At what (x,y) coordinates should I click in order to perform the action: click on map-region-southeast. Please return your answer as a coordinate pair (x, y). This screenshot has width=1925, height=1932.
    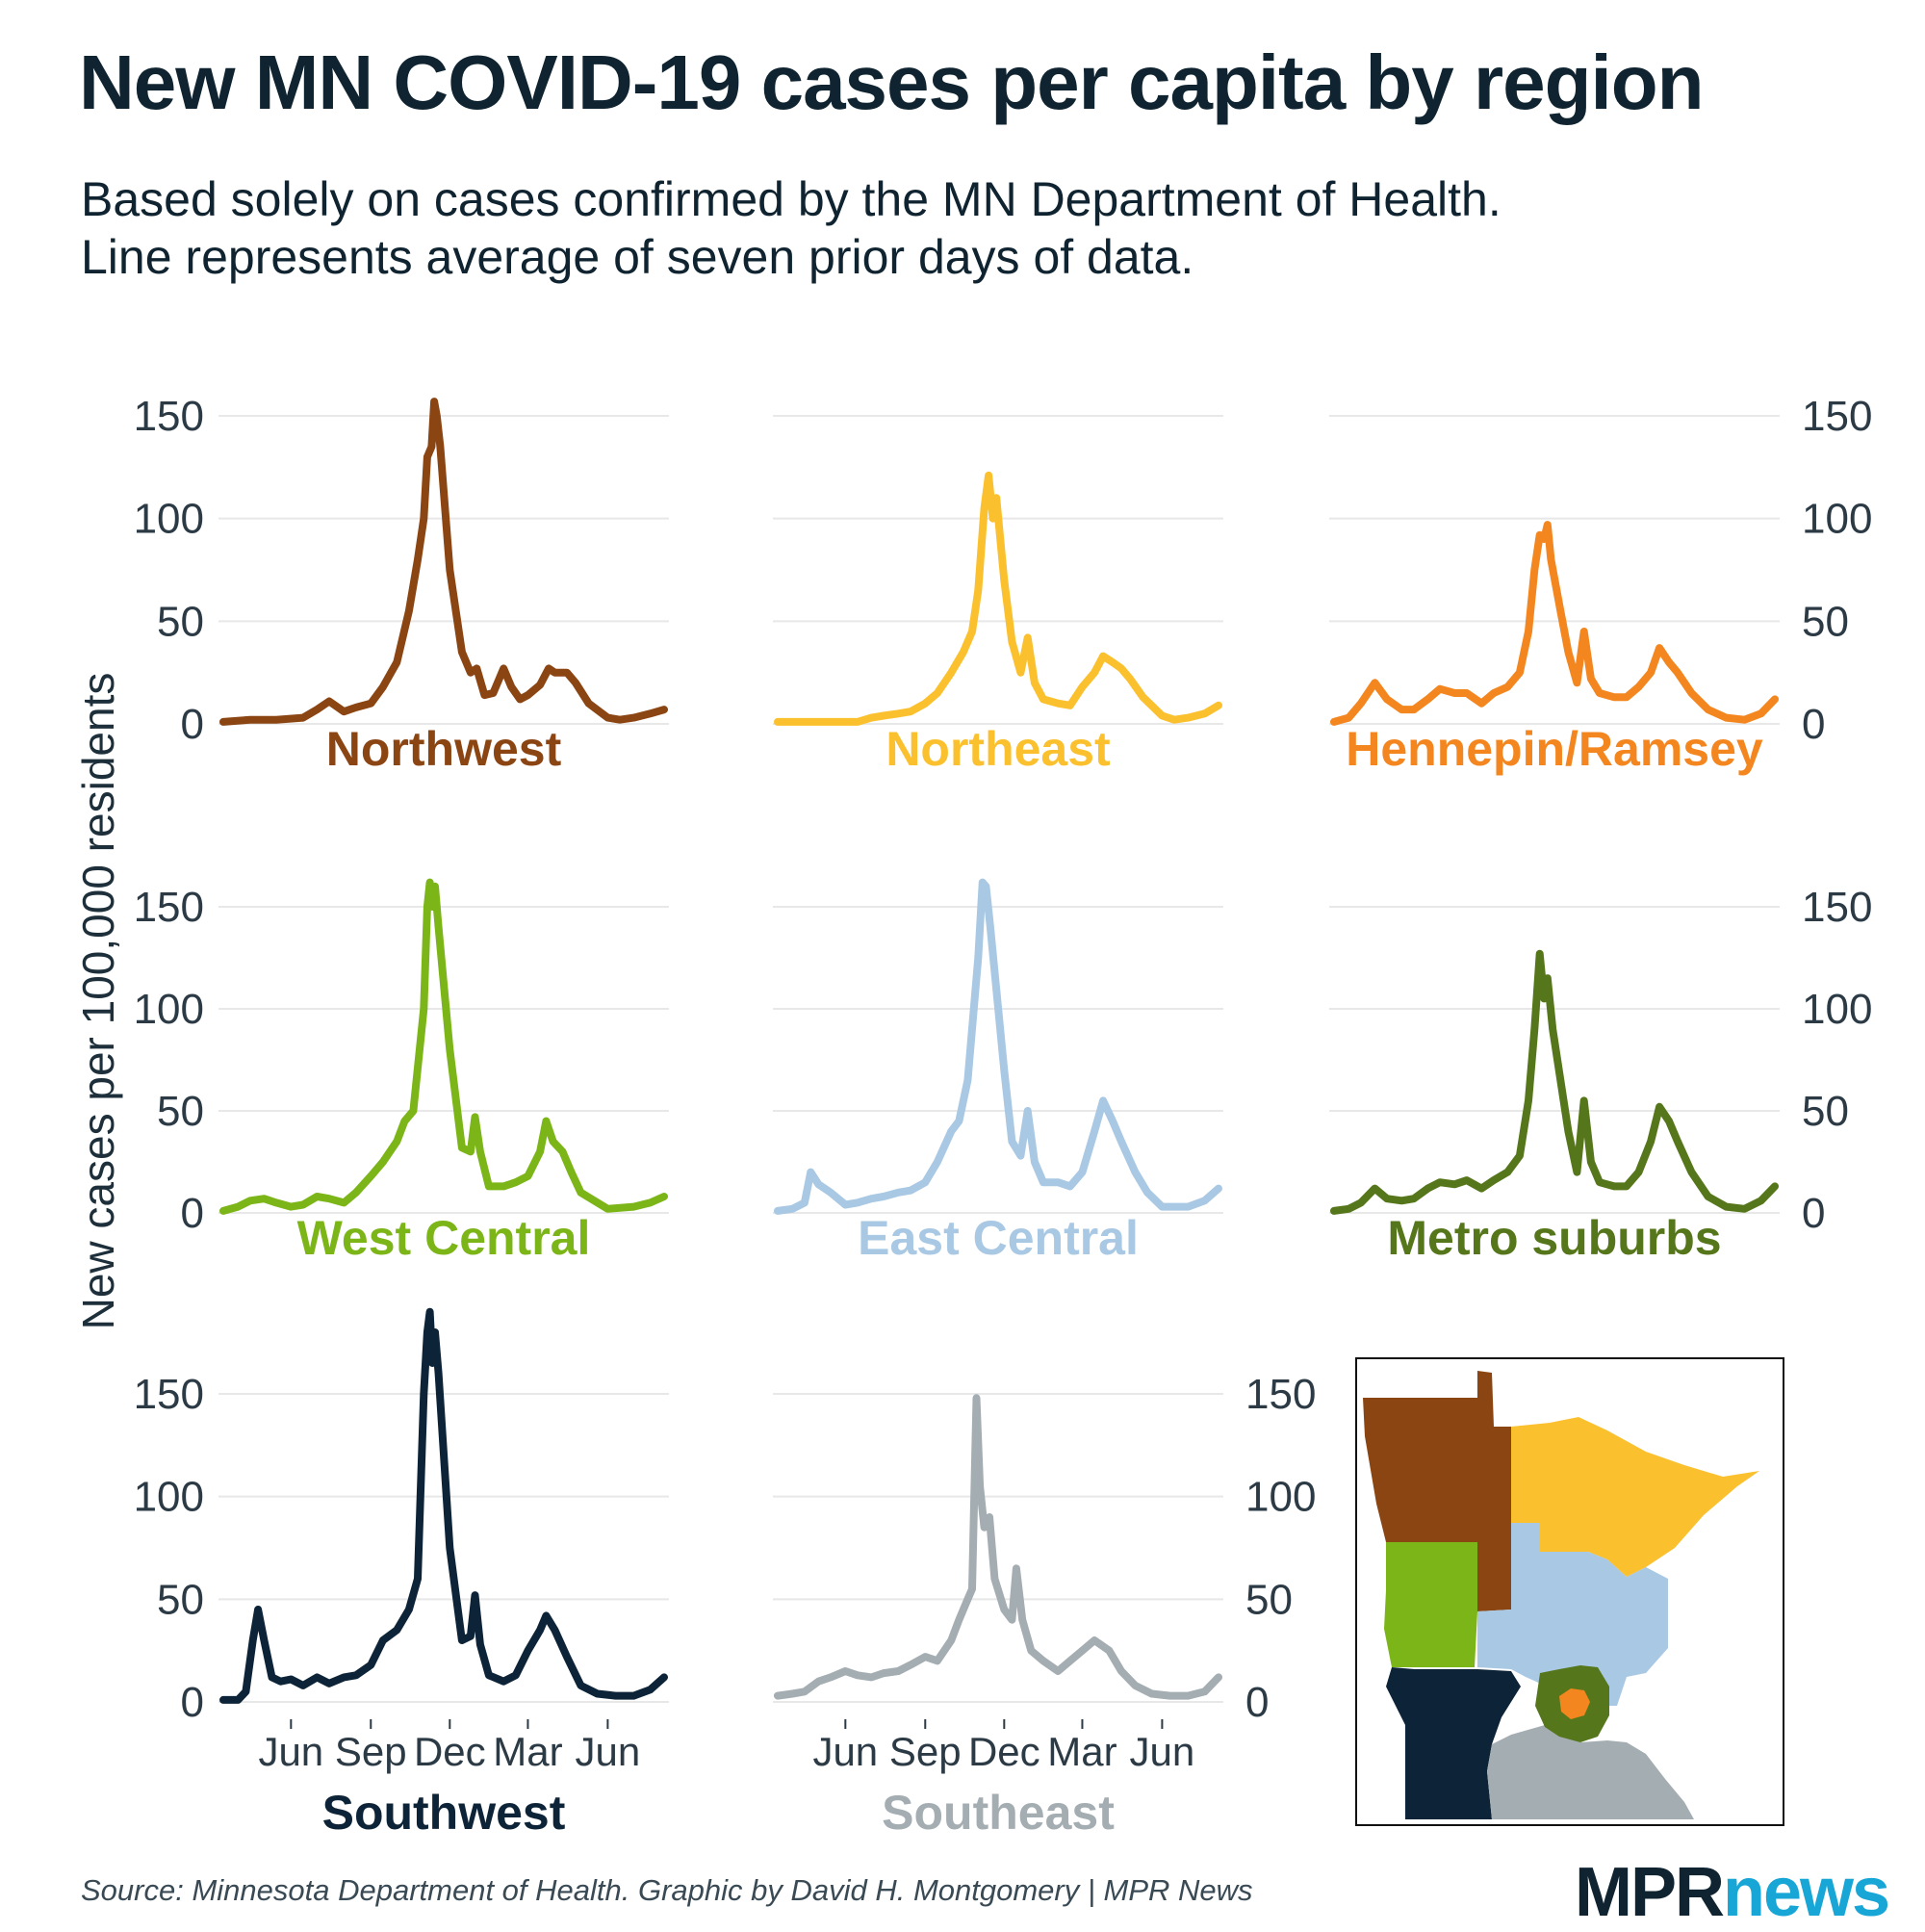
    Looking at the image, I should click on (1590, 1772).